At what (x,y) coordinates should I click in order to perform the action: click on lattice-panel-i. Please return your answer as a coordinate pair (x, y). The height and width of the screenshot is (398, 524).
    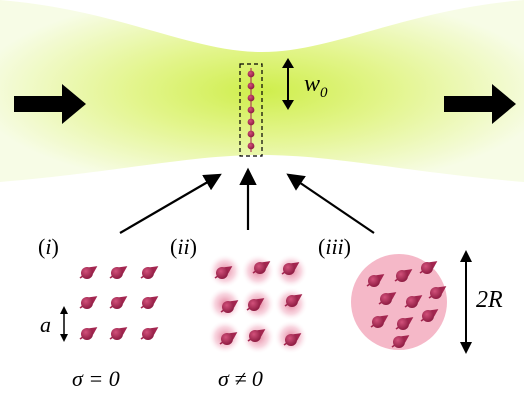
    Looking at the image, I should click on (119, 303).